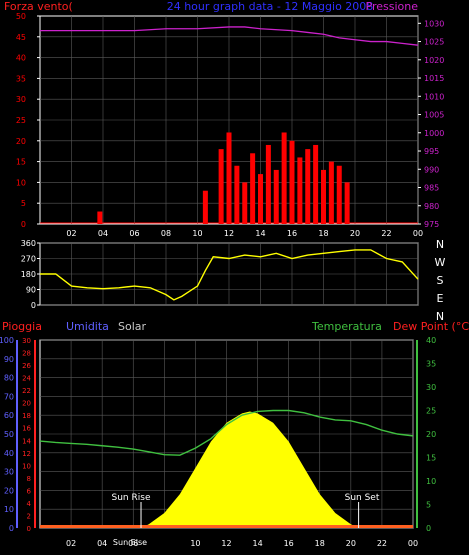 The image size is (469, 555). Describe the element at coordinates (431, 188) in the screenshot. I see `tick-label: 985` at that location.